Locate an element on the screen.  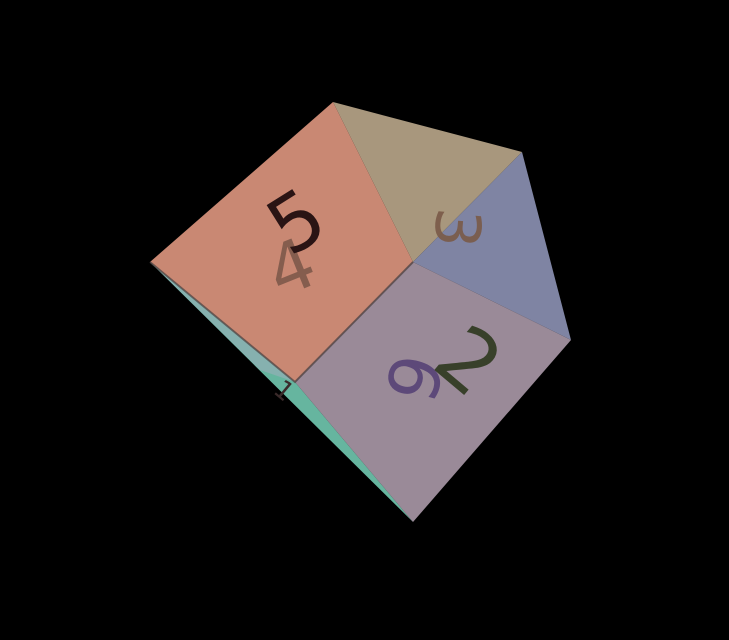
cube-face-top-right is located at coordinates (427, 182).